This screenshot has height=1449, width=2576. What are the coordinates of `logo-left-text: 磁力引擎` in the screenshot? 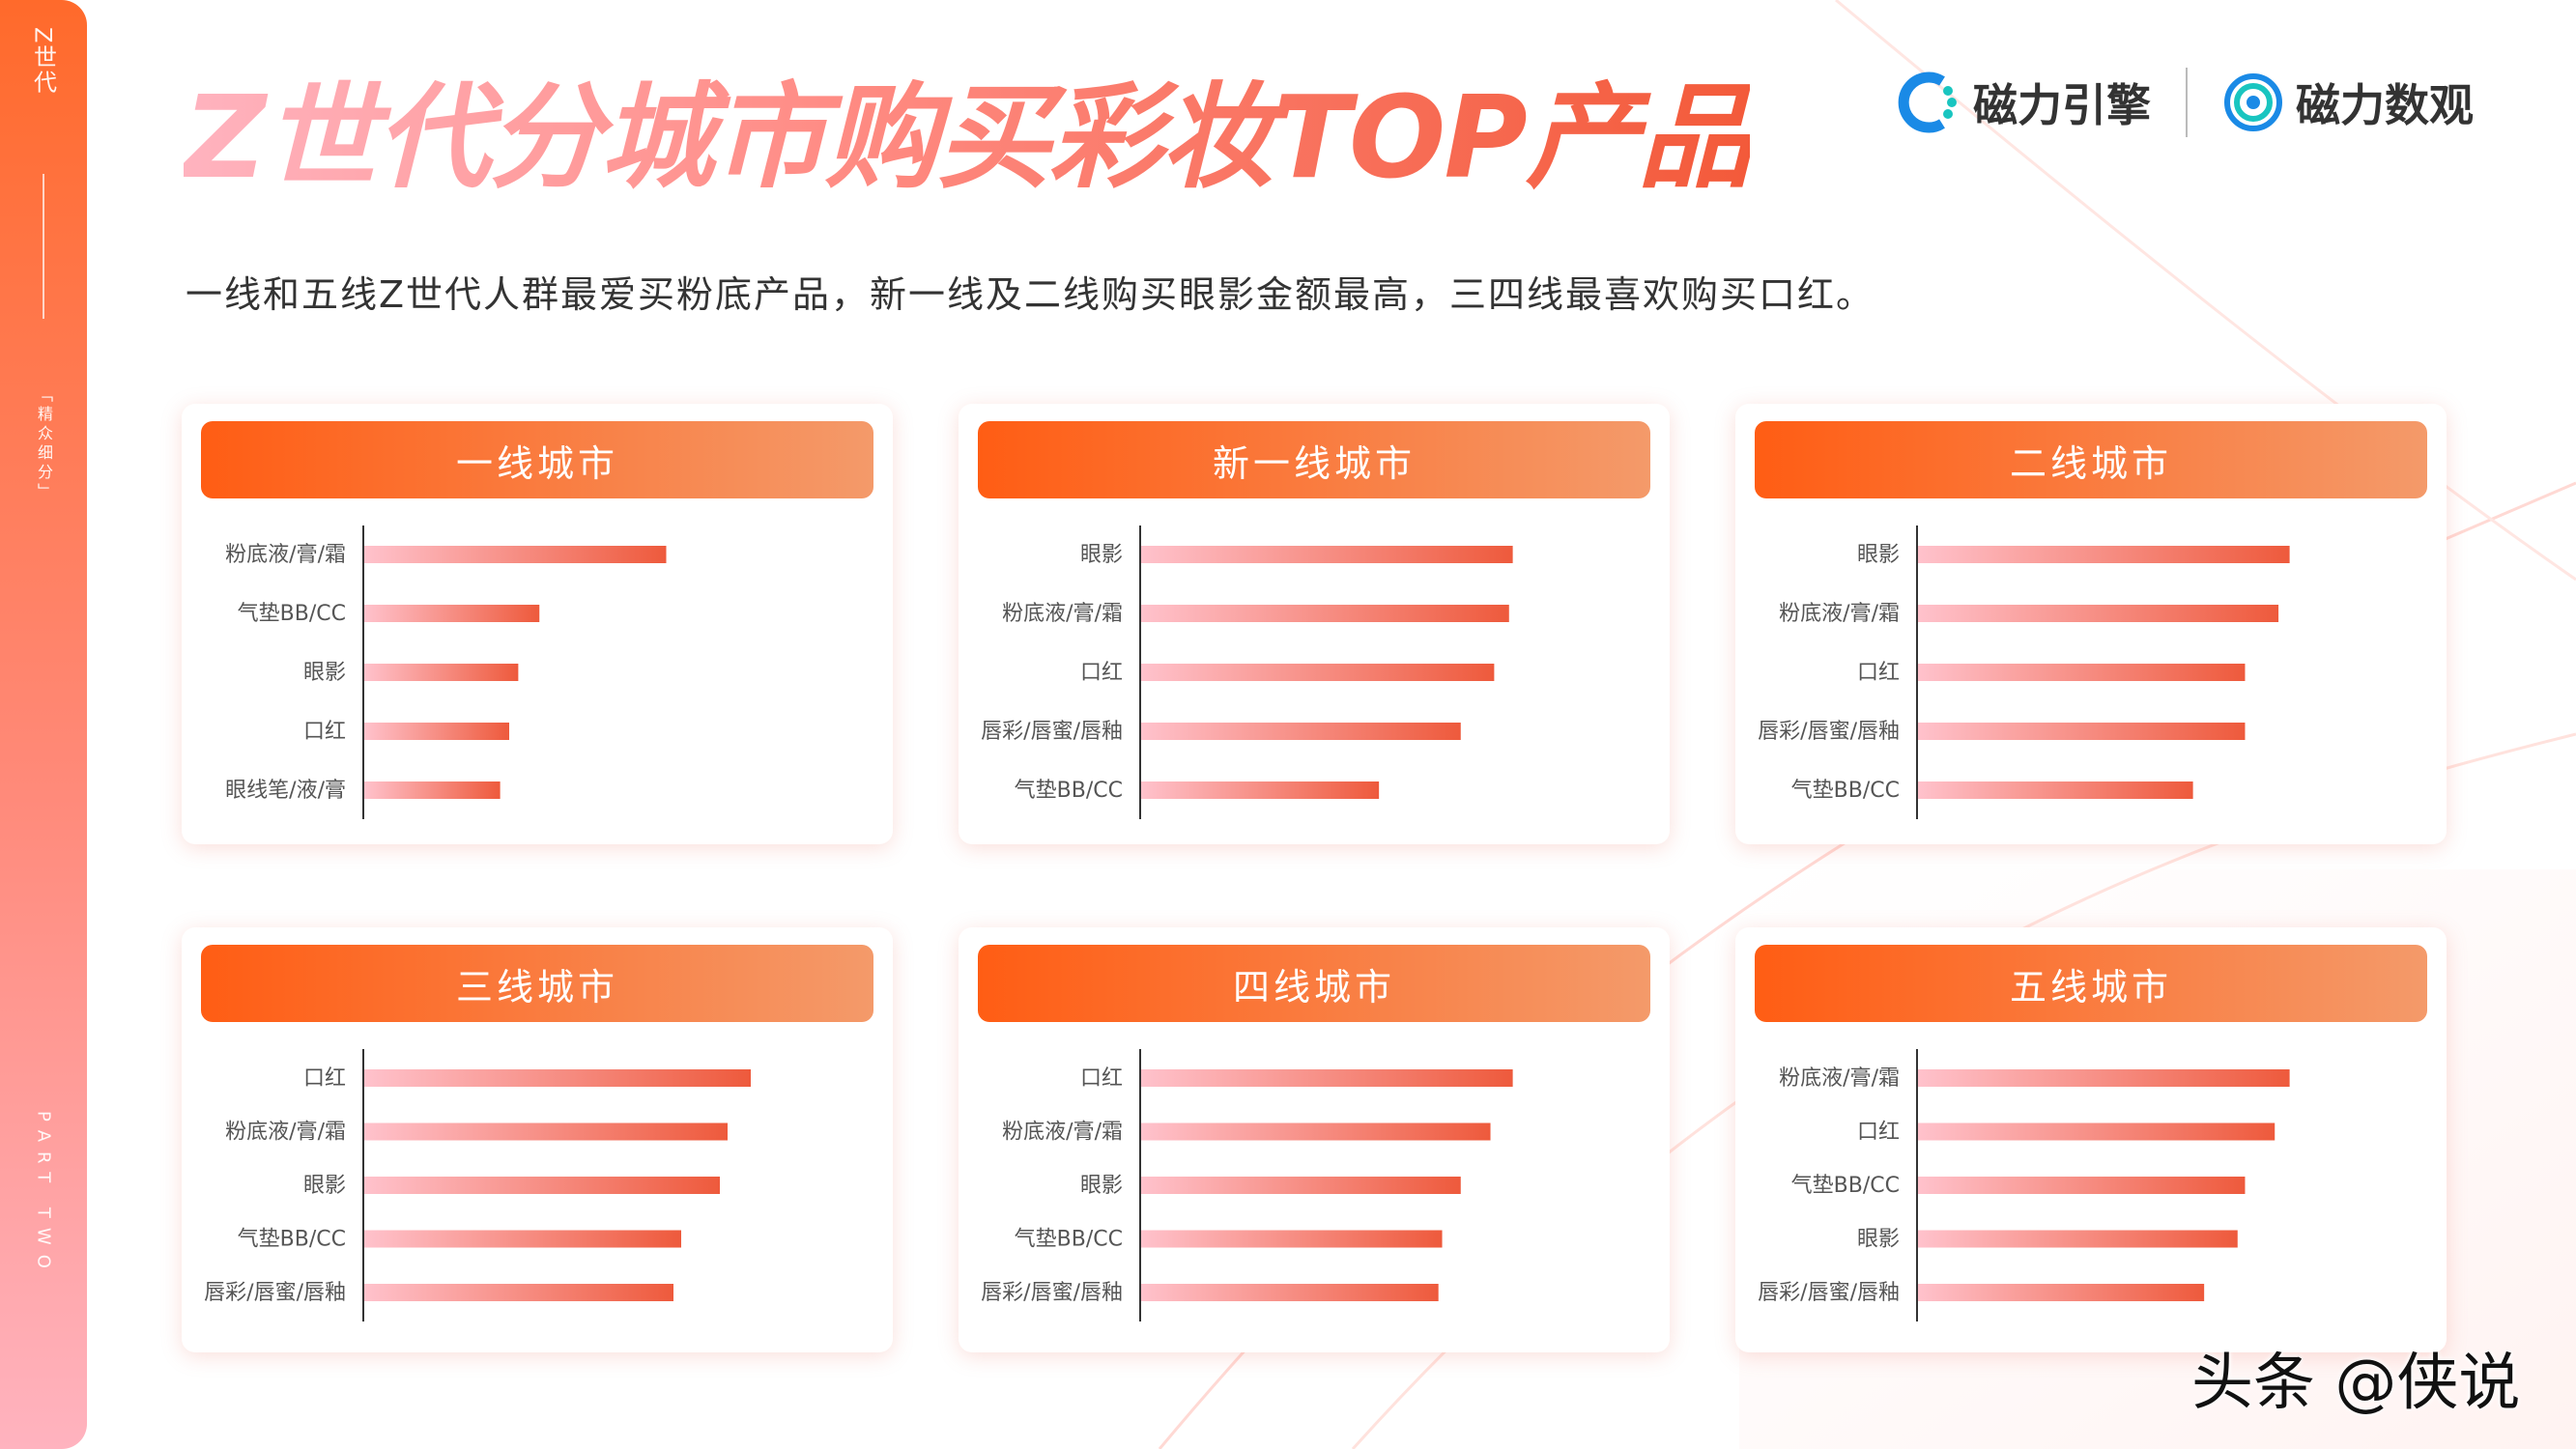 It's located at (2062, 105).